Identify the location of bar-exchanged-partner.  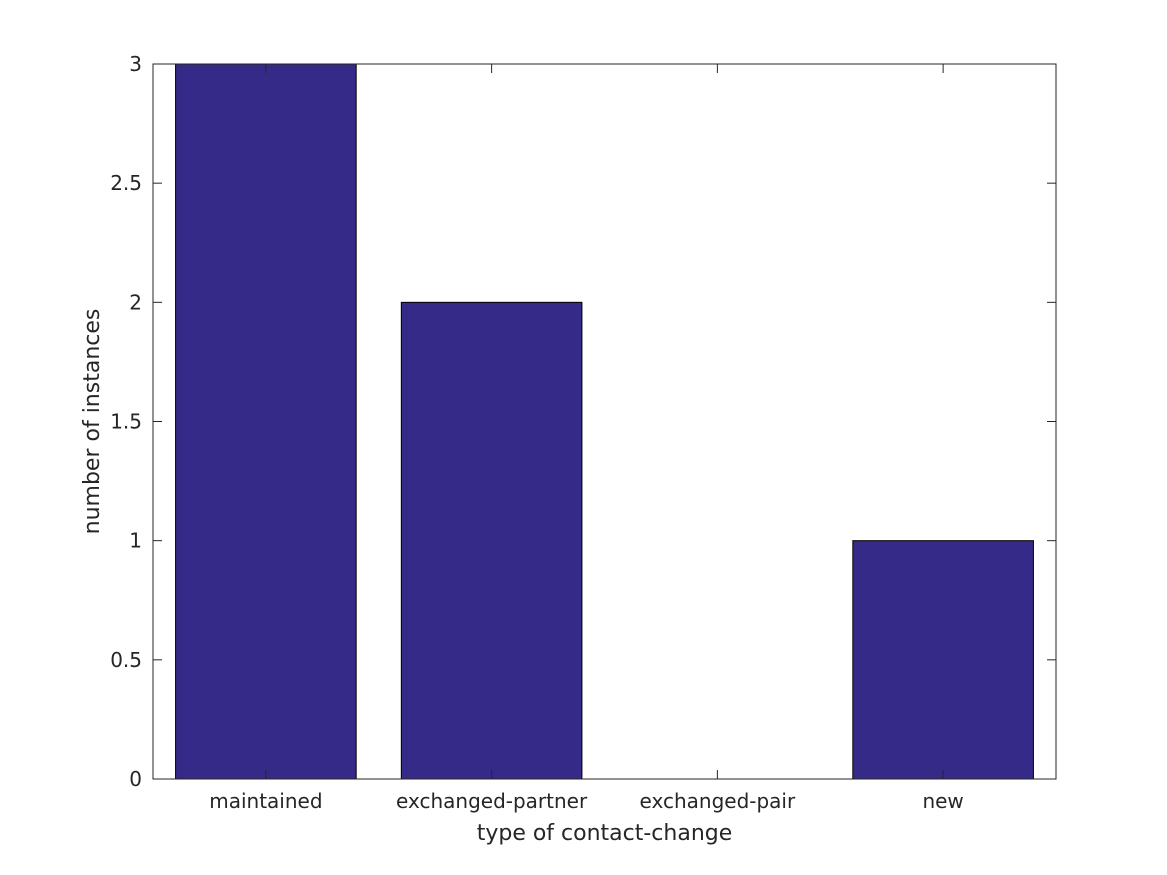
(491, 540).